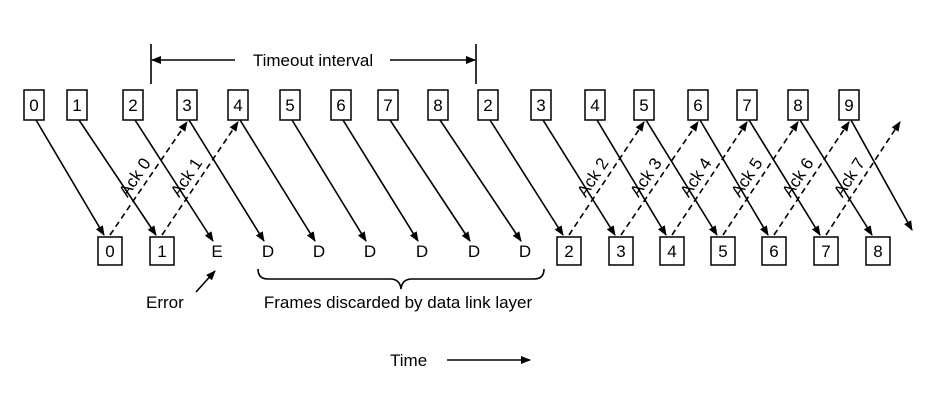 Image resolution: width=925 pixels, height=407 pixels. I want to click on received-frame: 3, so click(621, 251).